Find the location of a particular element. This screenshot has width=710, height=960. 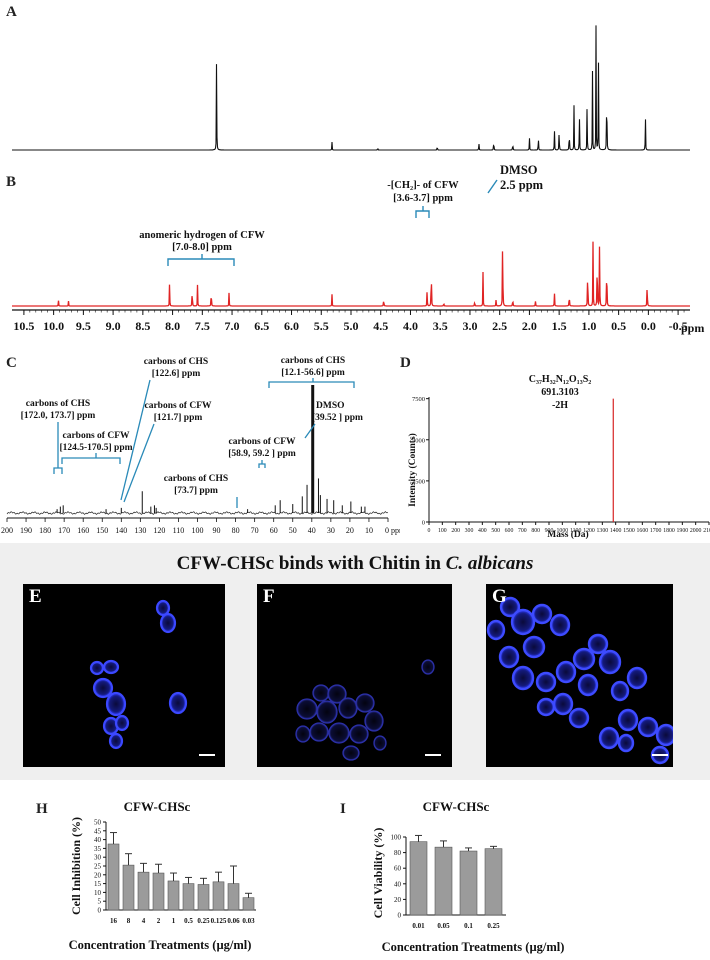

panel-i-y-tick-label: 0 is located at coordinates (400, 916).